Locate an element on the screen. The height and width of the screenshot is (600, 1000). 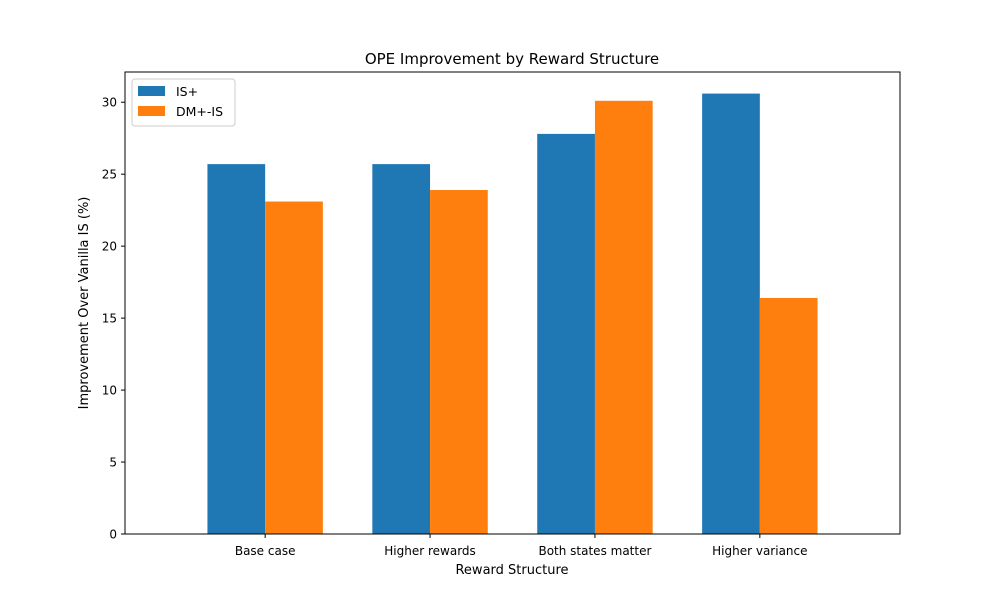
bar-dm-is-higher-variance is located at coordinates (788, 415).